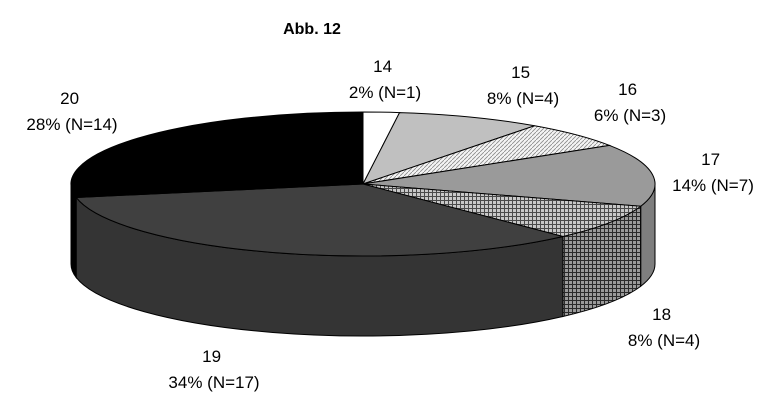  What do you see at coordinates (713, 172) in the screenshot?
I see `slice-label-17: 17 14% (N=7)` at bounding box center [713, 172].